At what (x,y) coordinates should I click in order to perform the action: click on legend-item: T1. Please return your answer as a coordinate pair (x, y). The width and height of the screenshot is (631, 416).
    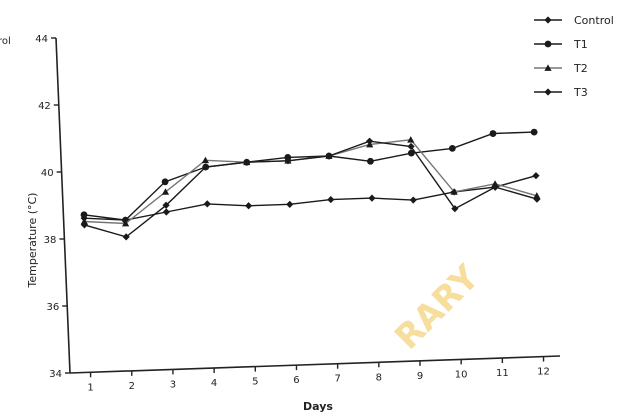
    Looking at the image, I should click on (561, 44).